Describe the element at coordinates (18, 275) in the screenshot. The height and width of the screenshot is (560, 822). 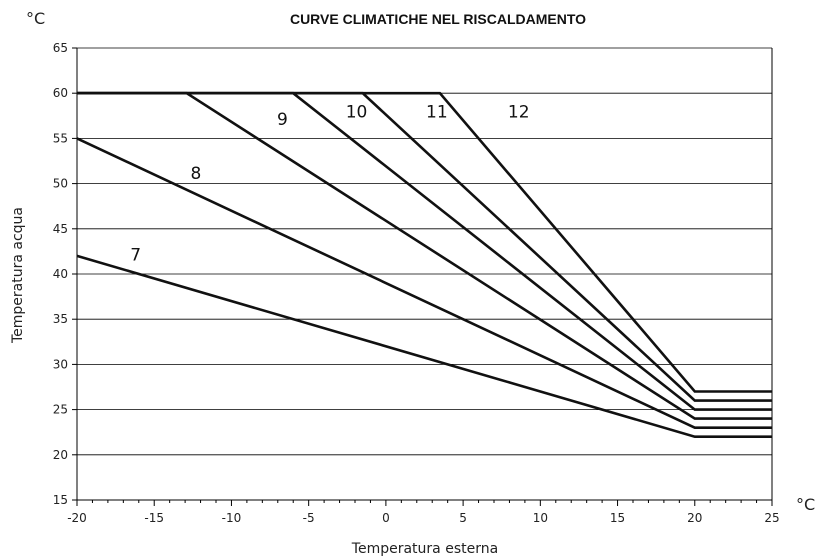
I see `y-axis-label: Temperatura acqua` at that location.